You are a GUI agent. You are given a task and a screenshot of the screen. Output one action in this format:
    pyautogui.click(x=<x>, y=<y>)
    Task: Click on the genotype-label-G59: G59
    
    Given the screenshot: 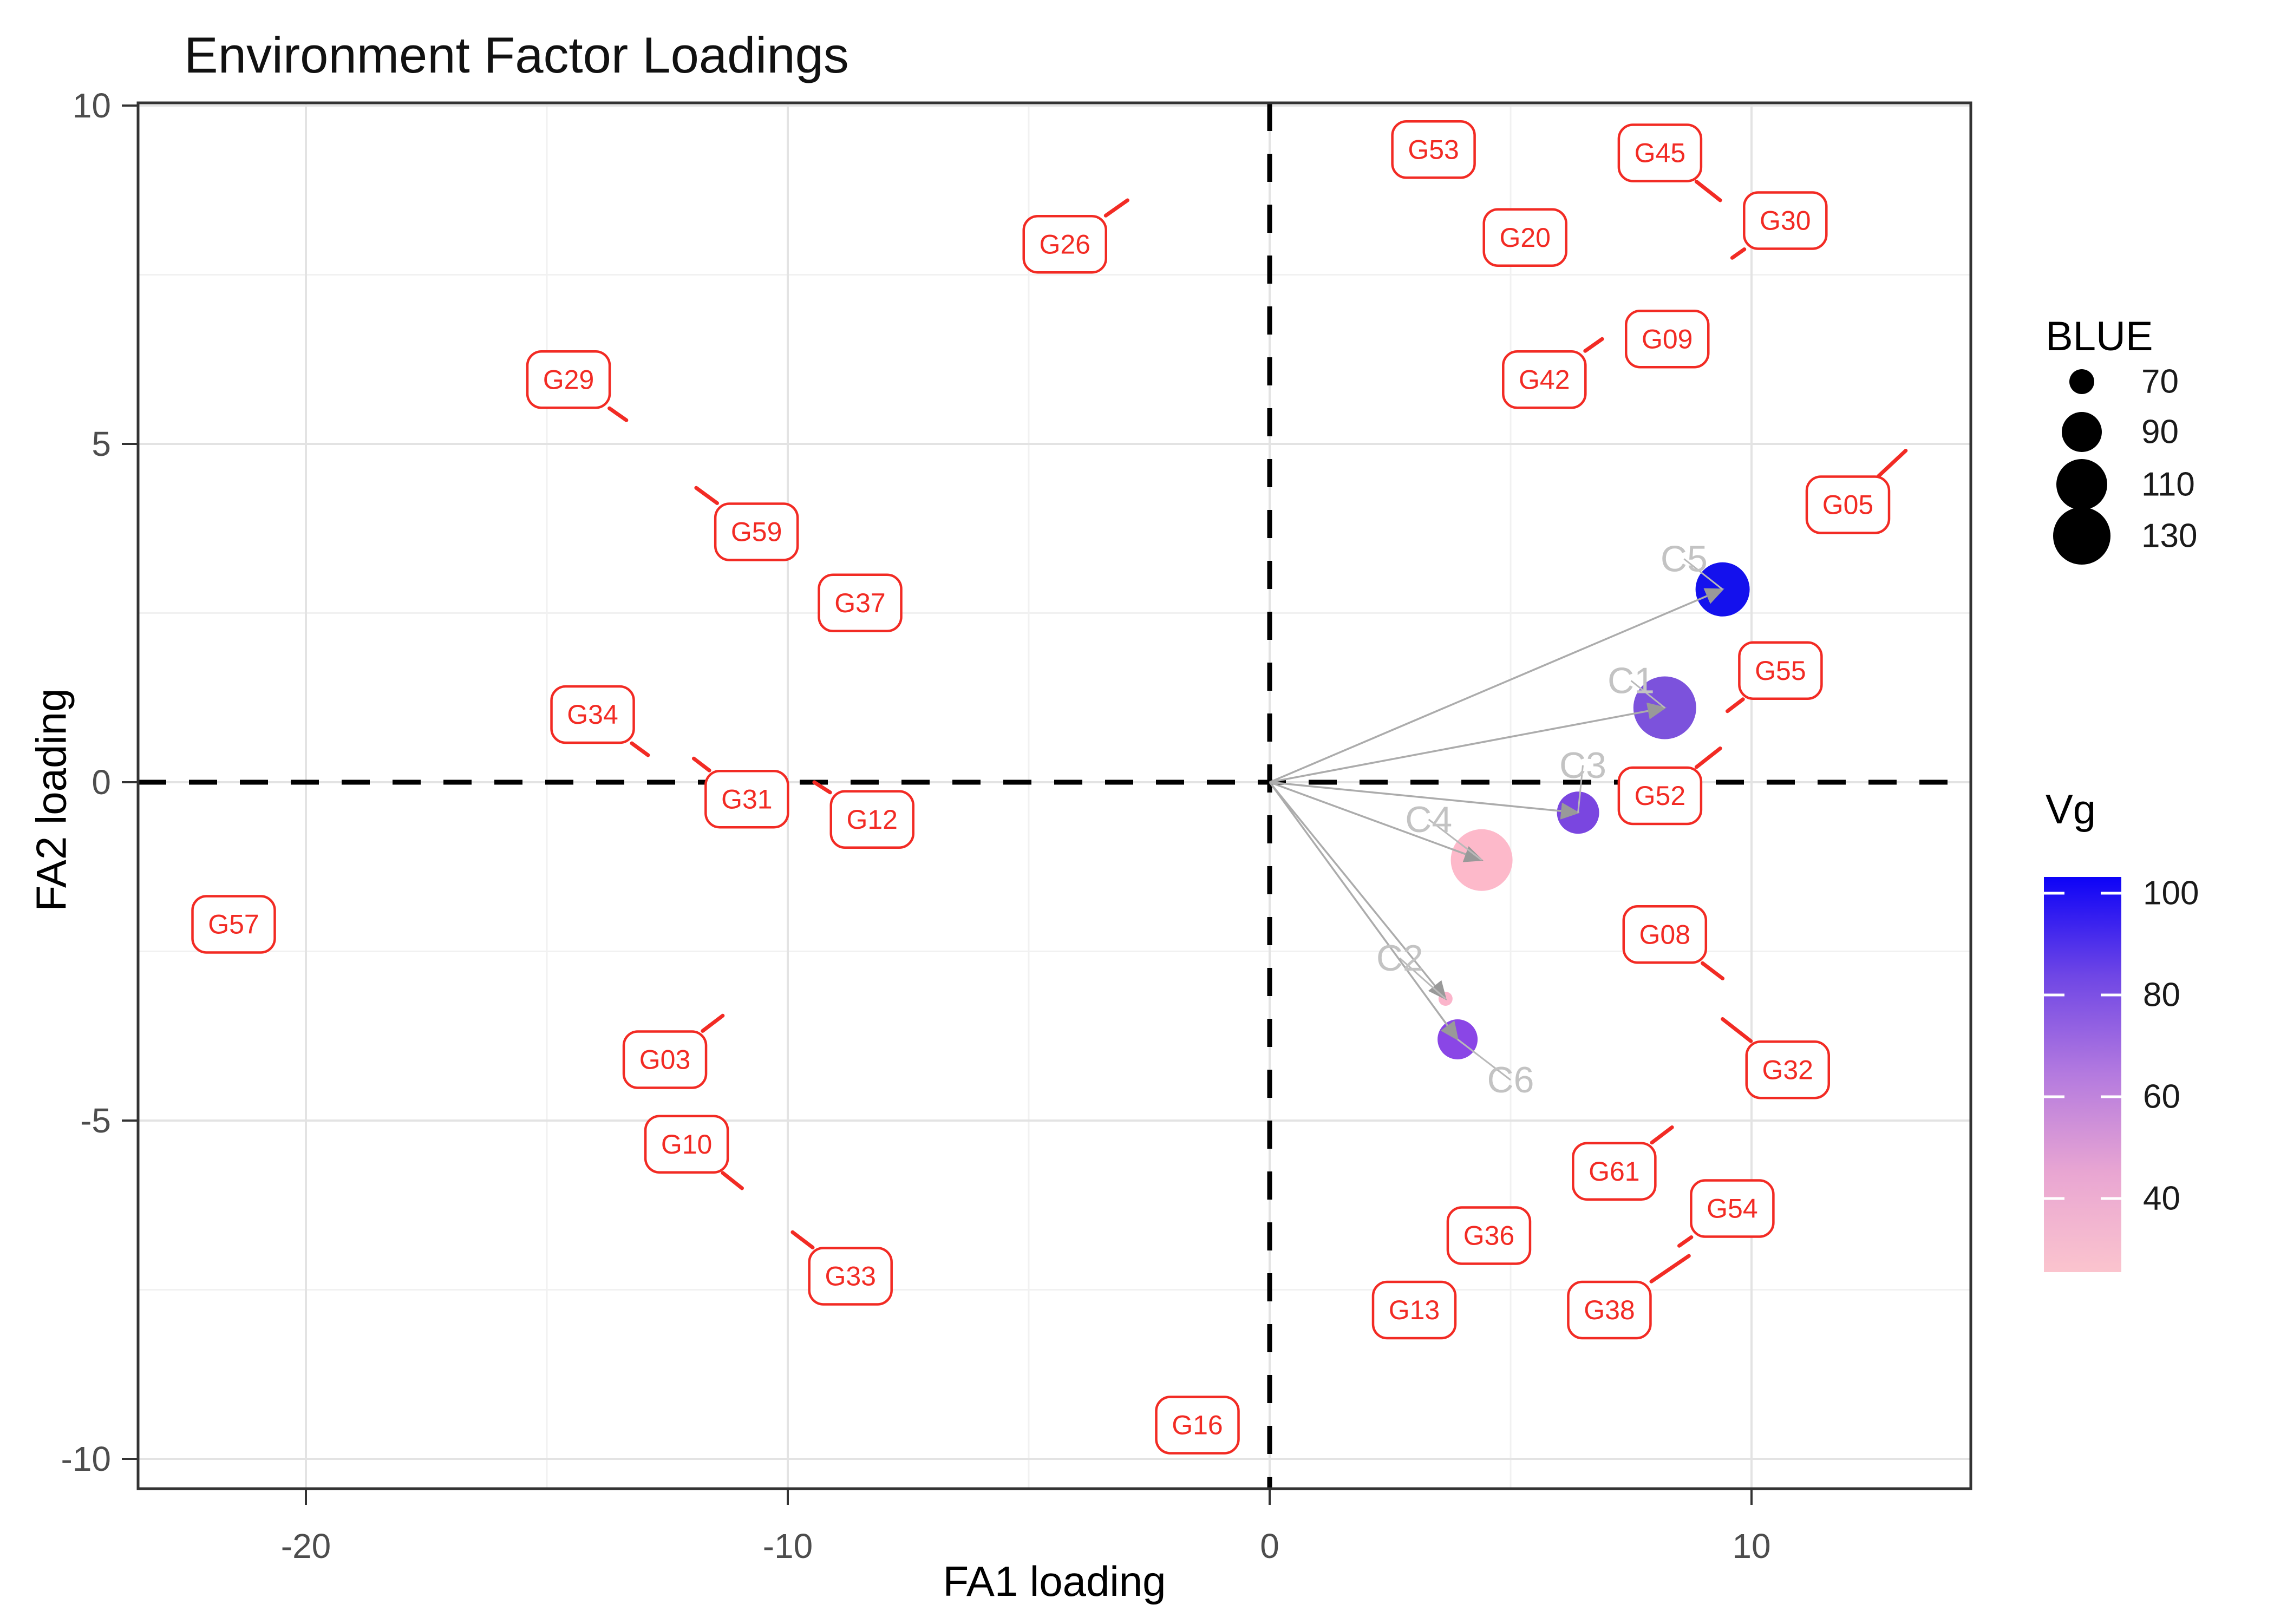 What is the action you would take?
    pyautogui.click(x=757, y=532)
    